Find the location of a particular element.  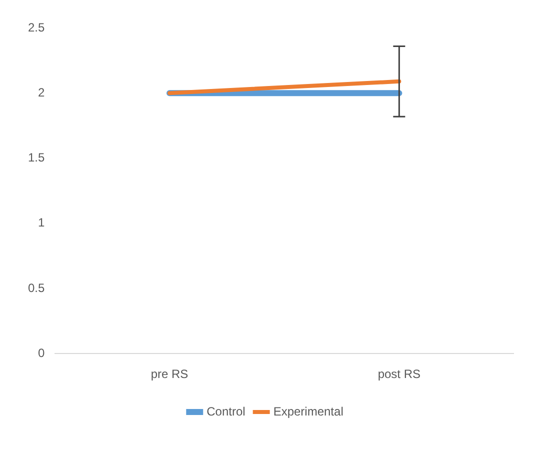

legend-label: Control is located at coordinates (226, 411).